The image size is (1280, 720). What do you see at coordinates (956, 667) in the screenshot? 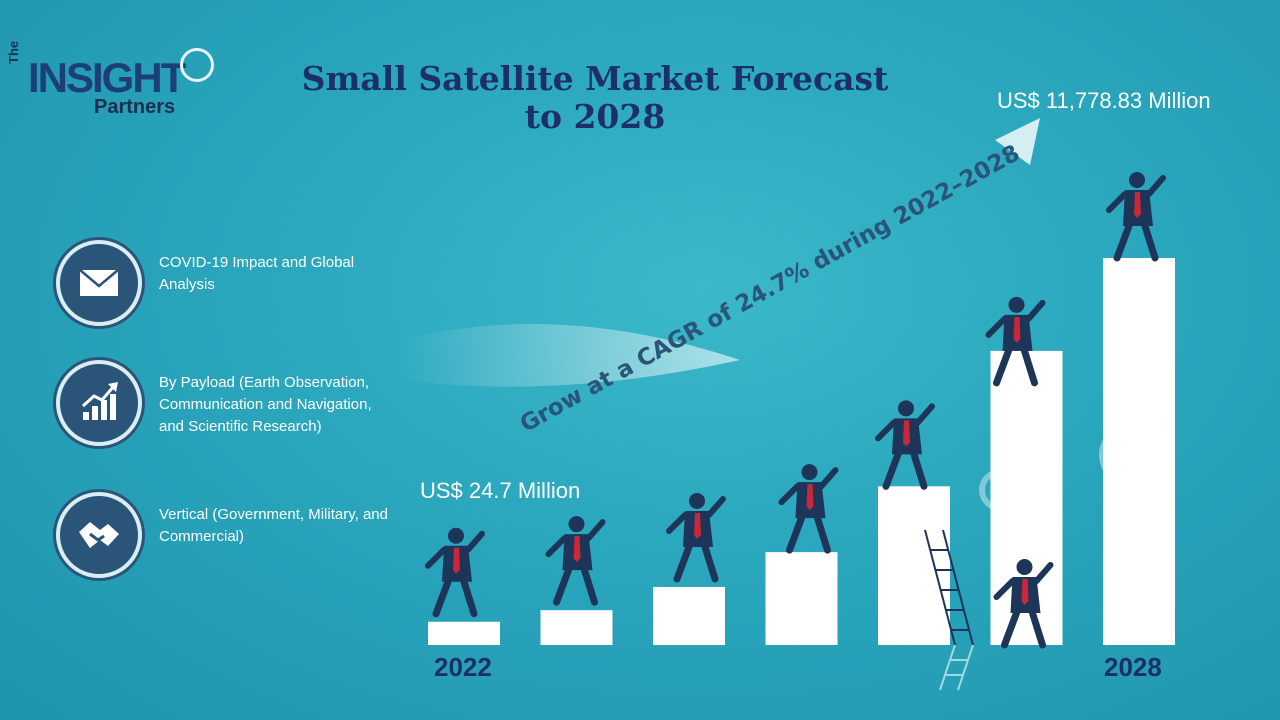
I see `ladder-reflection-icon` at bounding box center [956, 667].